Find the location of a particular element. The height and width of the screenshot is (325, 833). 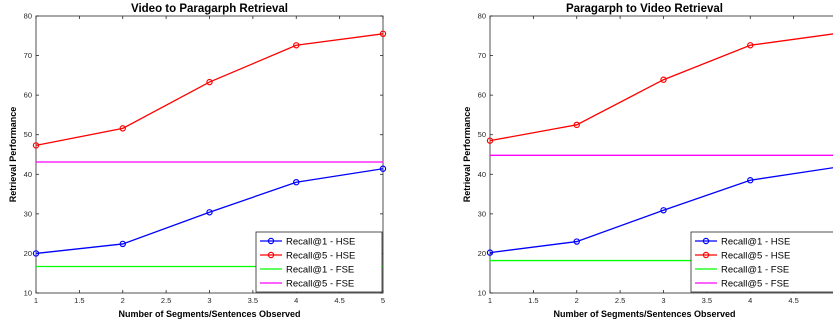

chart-title: Video to Paragarph Retrieval is located at coordinates (209, 9).